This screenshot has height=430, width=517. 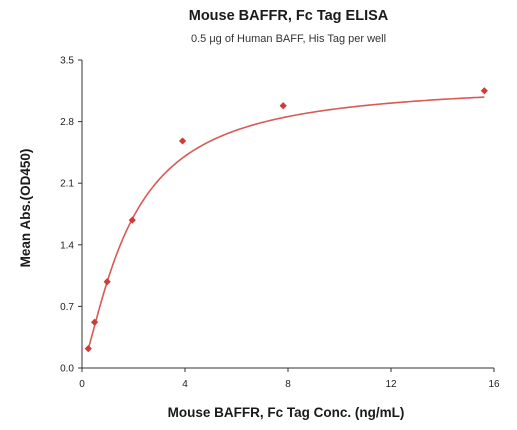 I want to click on x-tick-label: 8, so click(x=288, y=384).